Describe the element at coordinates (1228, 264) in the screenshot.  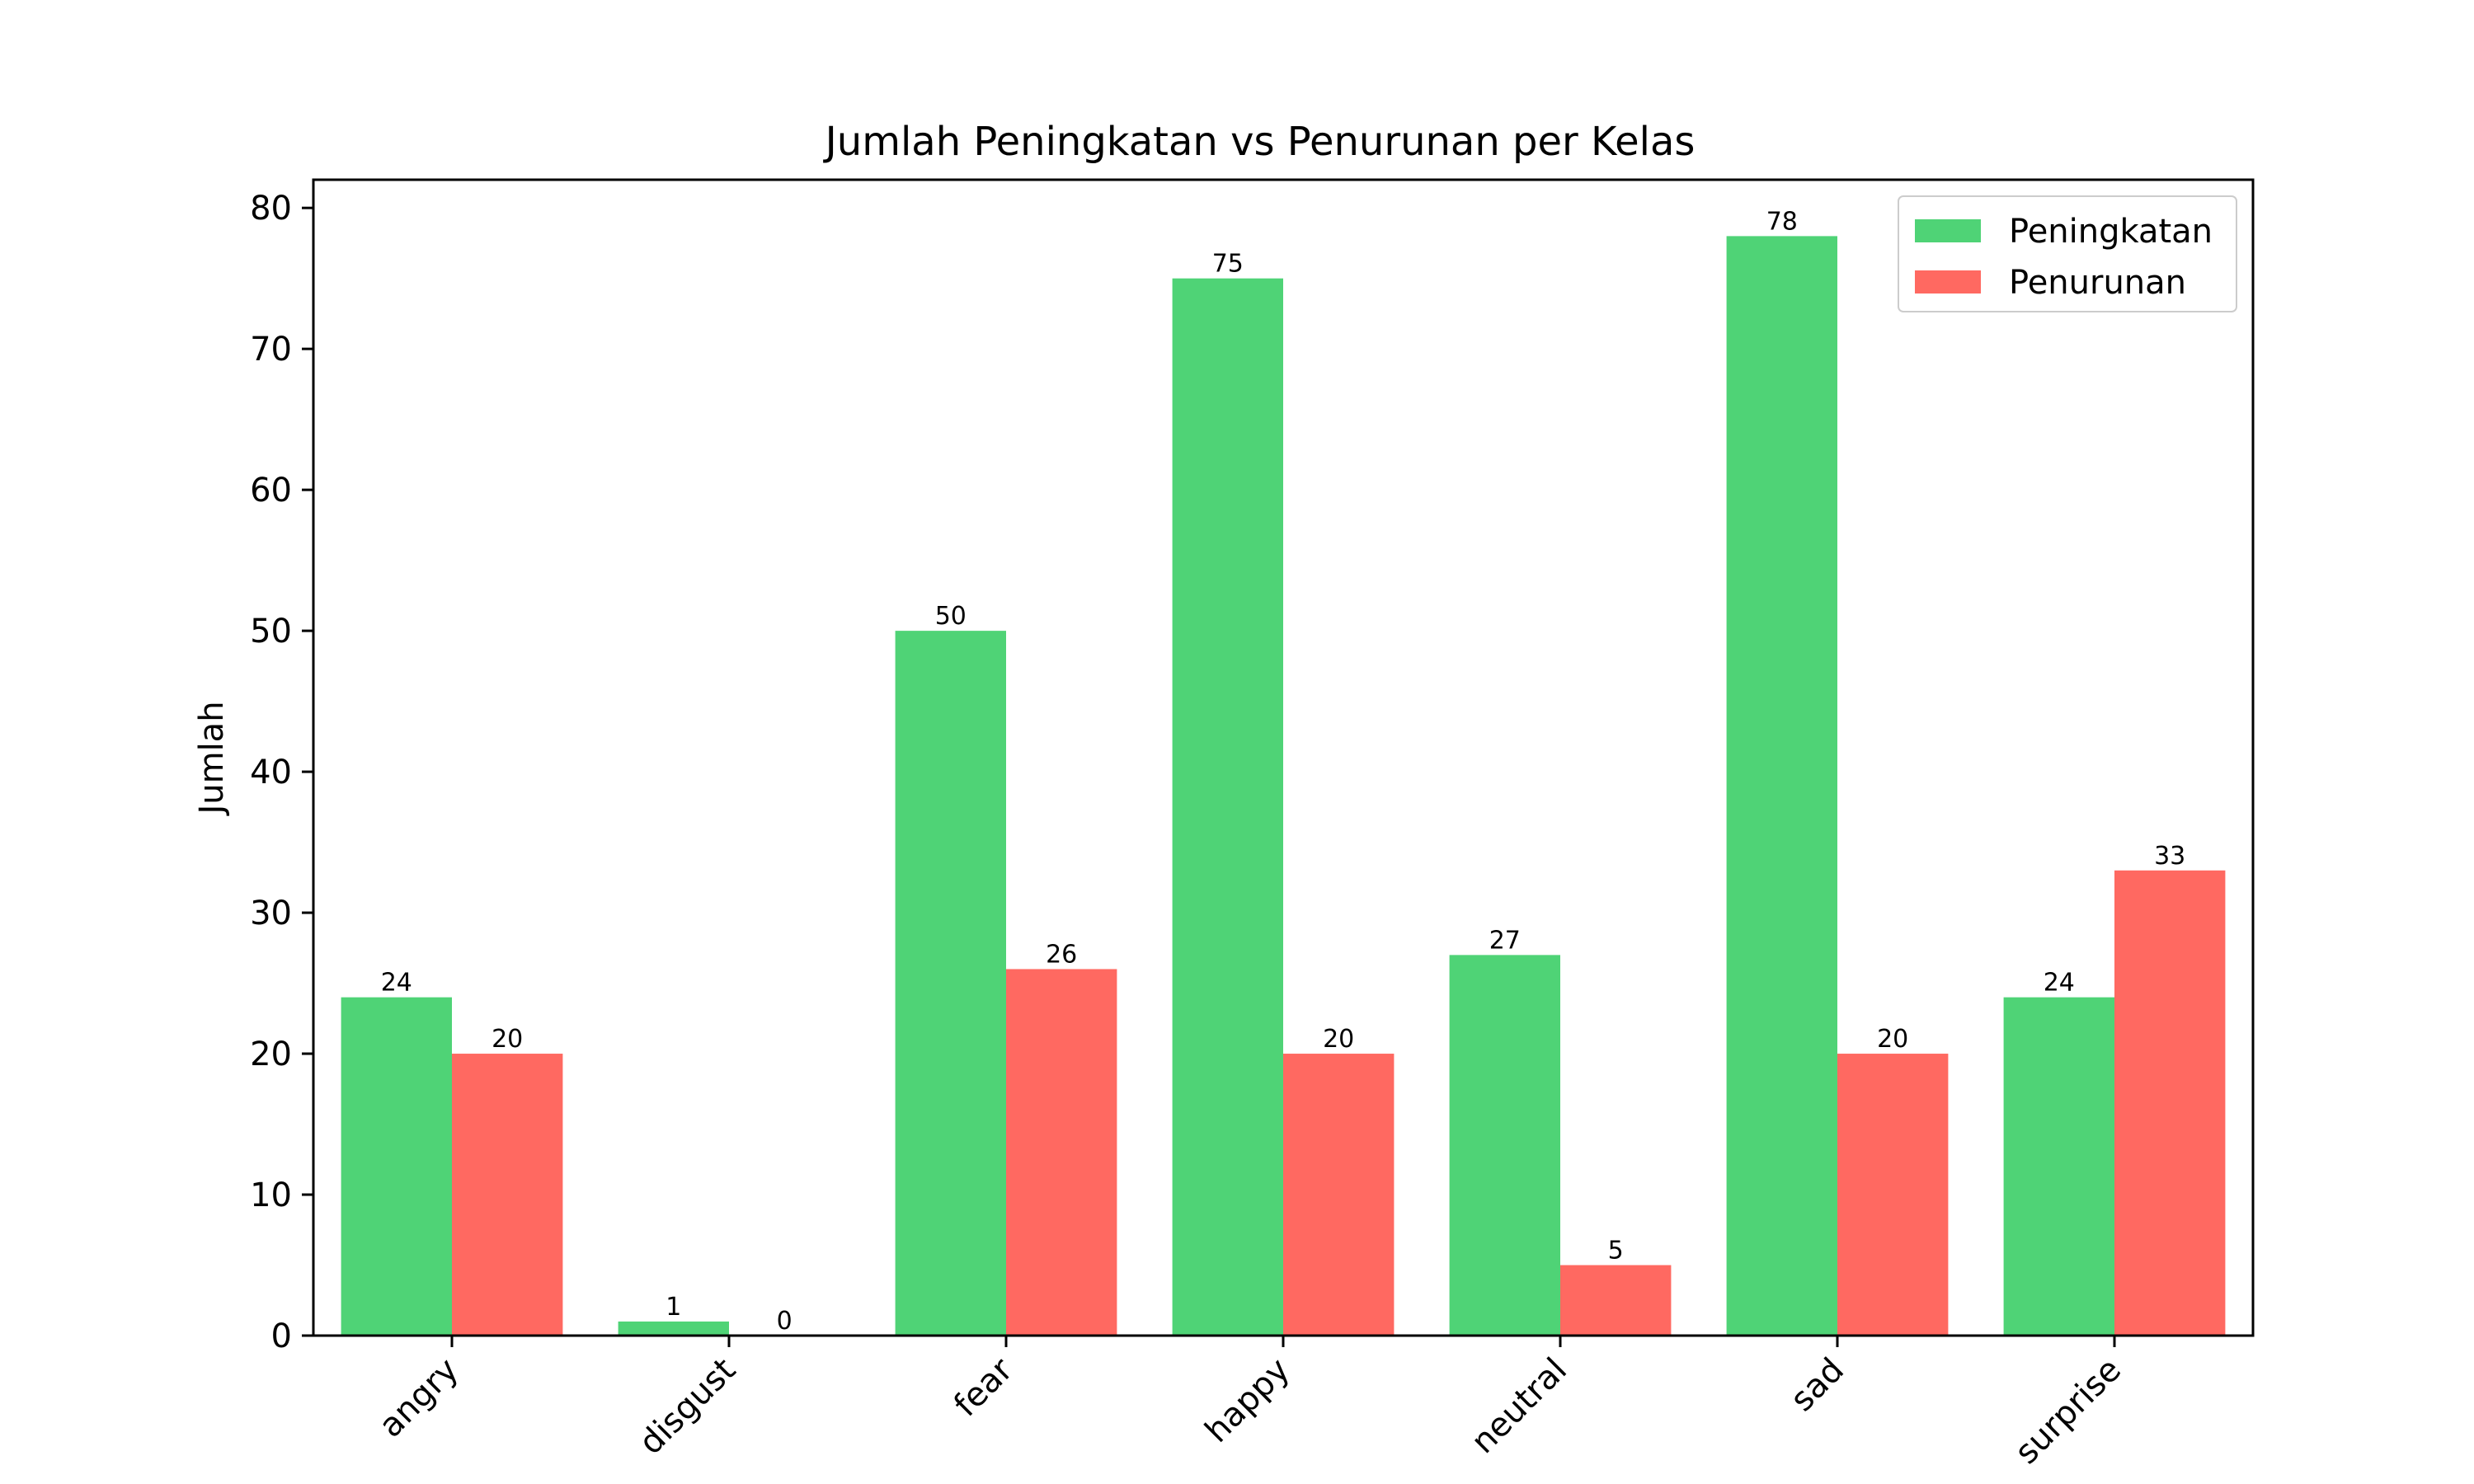
I see `data-label-happy-peningkatan: 75` at that location.